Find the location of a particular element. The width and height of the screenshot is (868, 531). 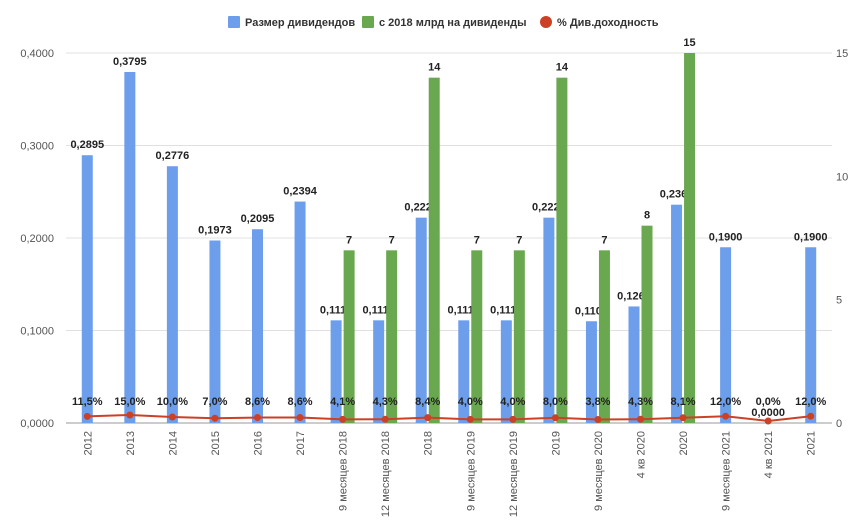

x-tick-label: 2015 is located at coordinates (216, 443).